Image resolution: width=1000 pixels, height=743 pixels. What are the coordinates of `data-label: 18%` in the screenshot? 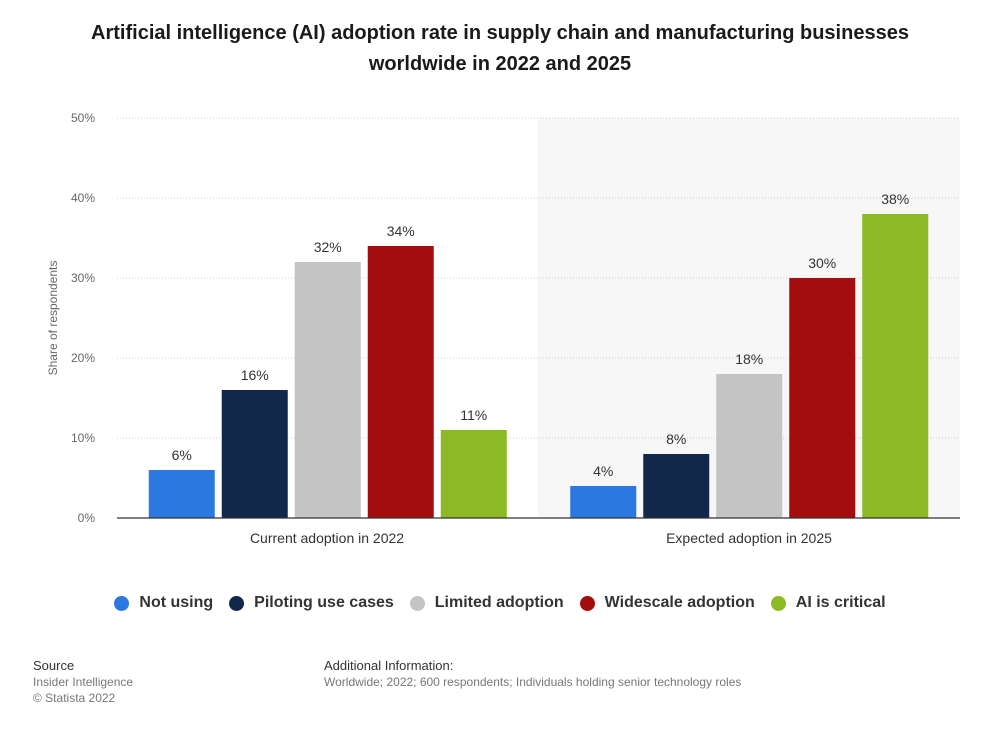 It's located at (749, 359).